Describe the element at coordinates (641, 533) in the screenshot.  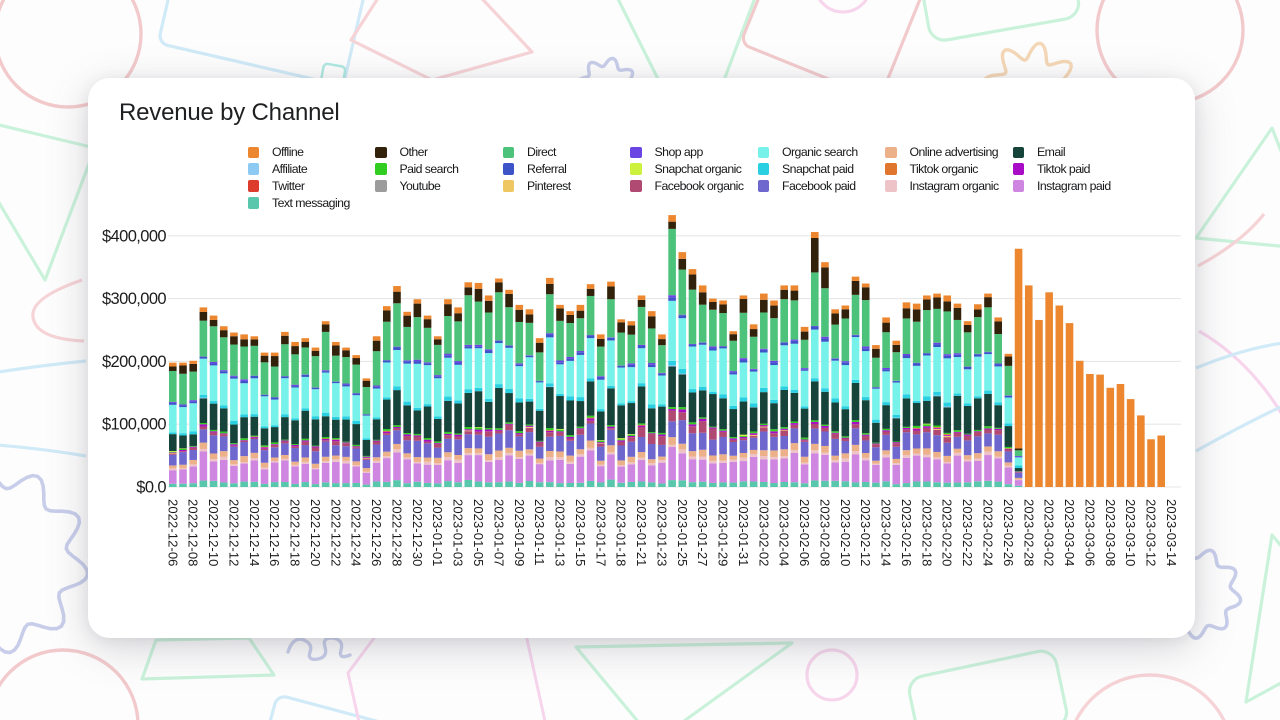
I see `svg-text: 2023-01-21` at that location.